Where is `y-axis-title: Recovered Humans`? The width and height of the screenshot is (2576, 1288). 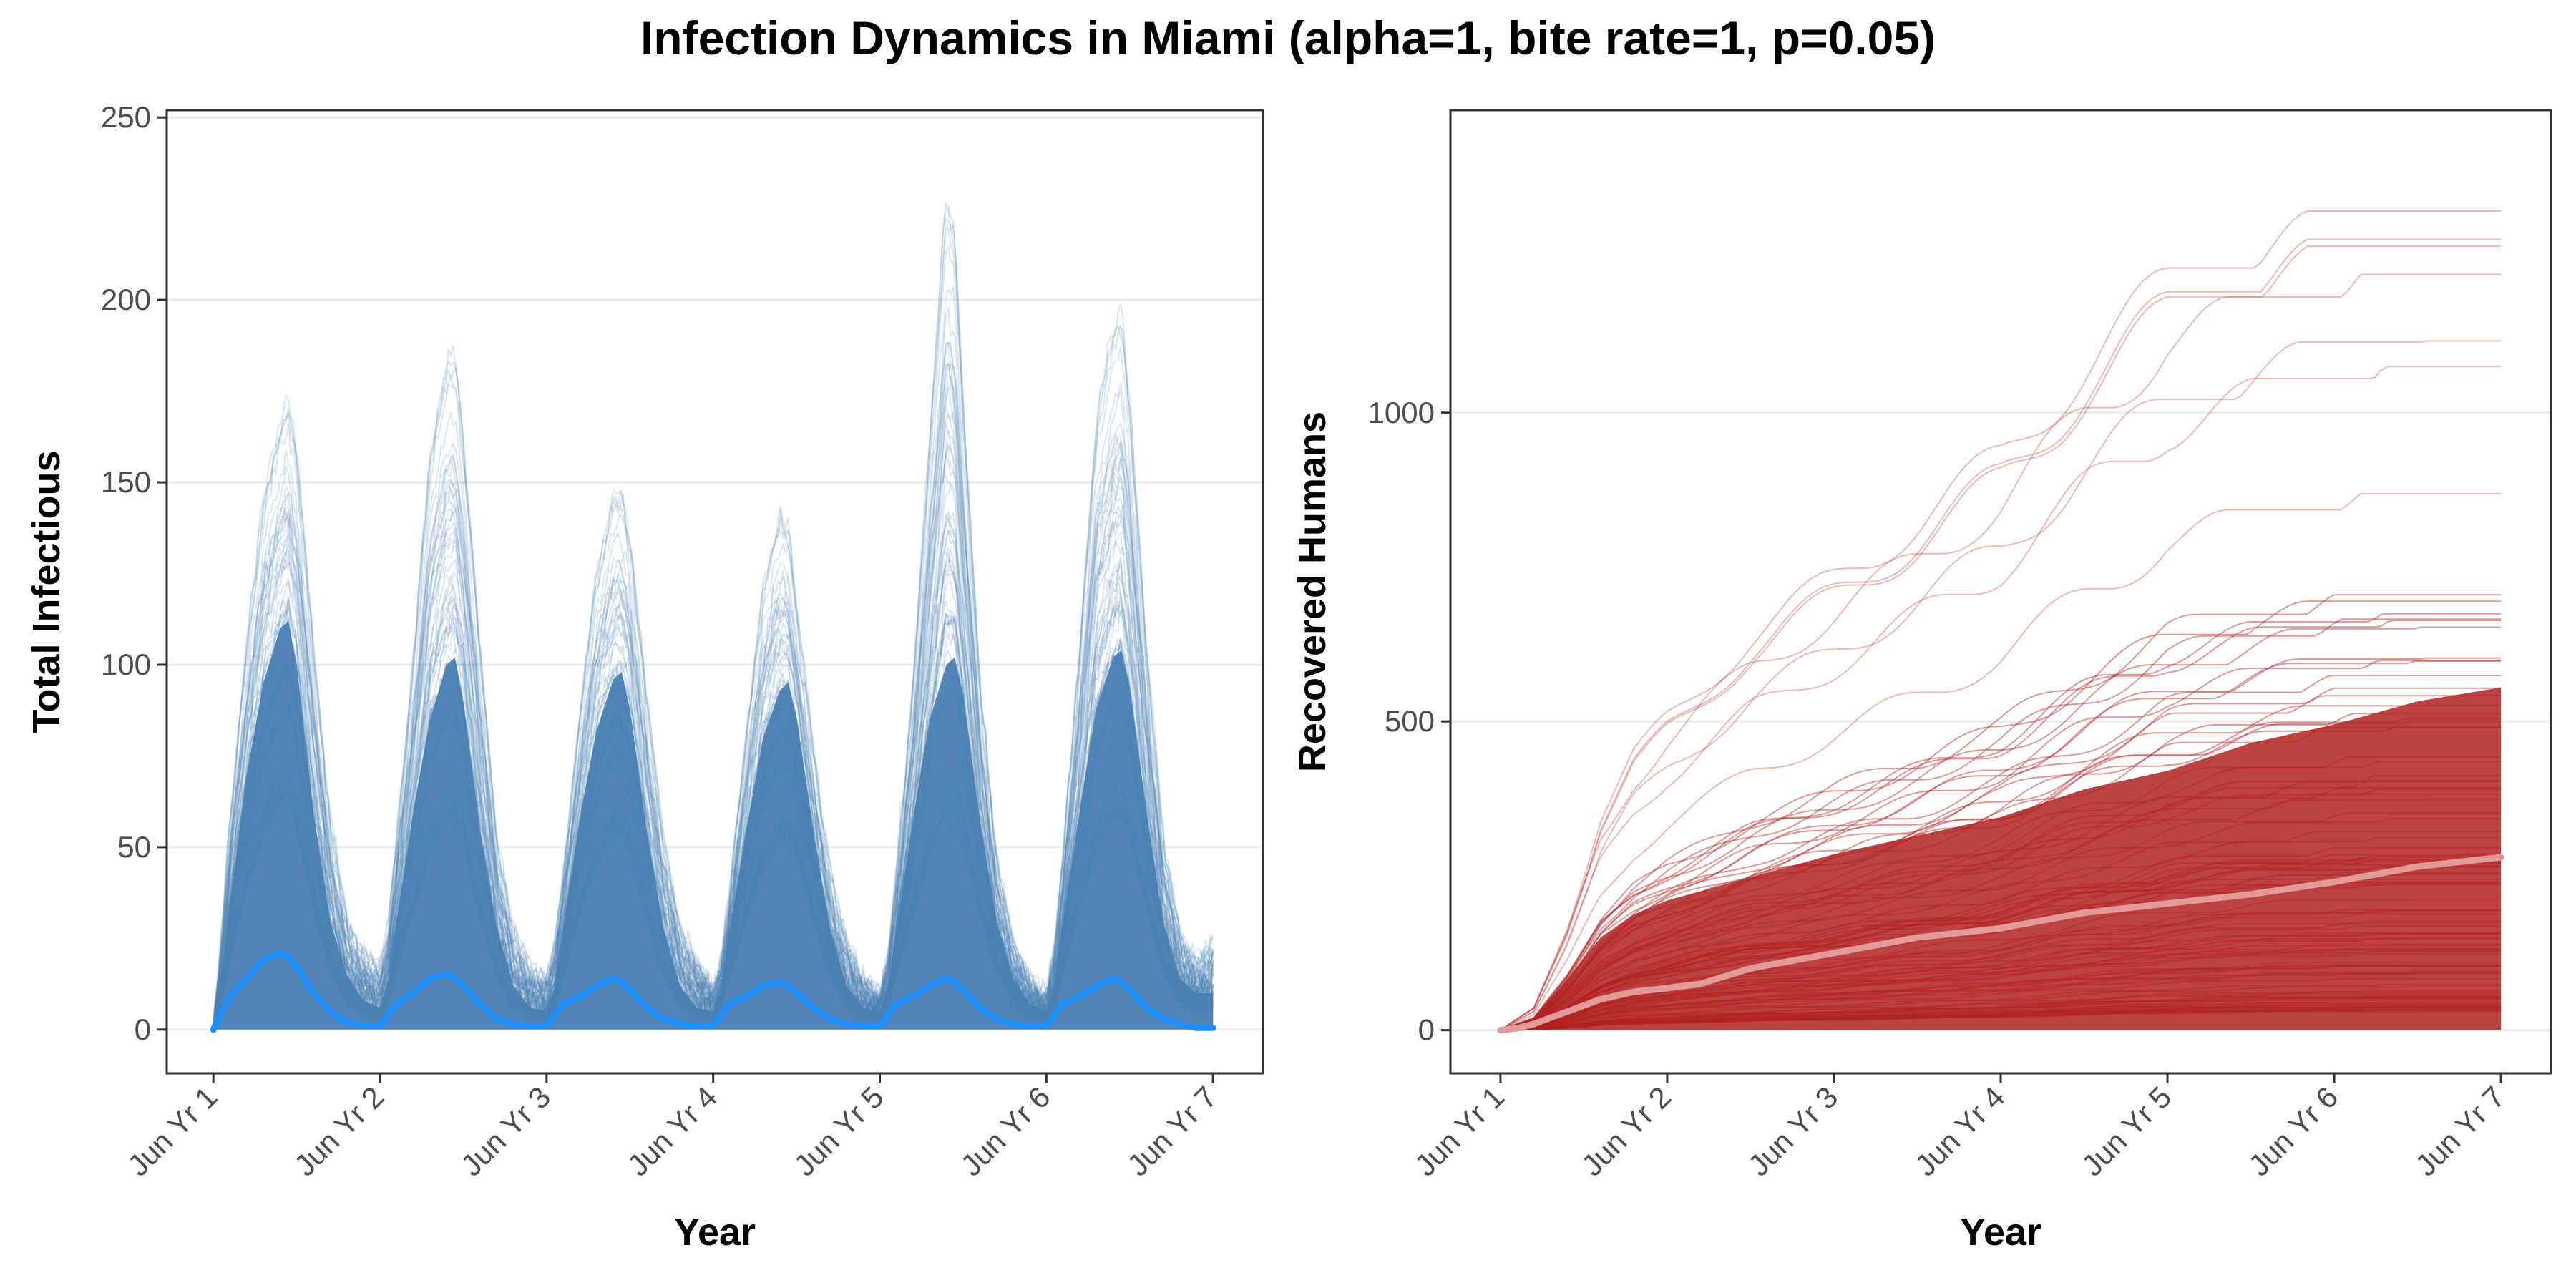
y-axis-title: Recovered Humans is located at coordinates (1312, 591).